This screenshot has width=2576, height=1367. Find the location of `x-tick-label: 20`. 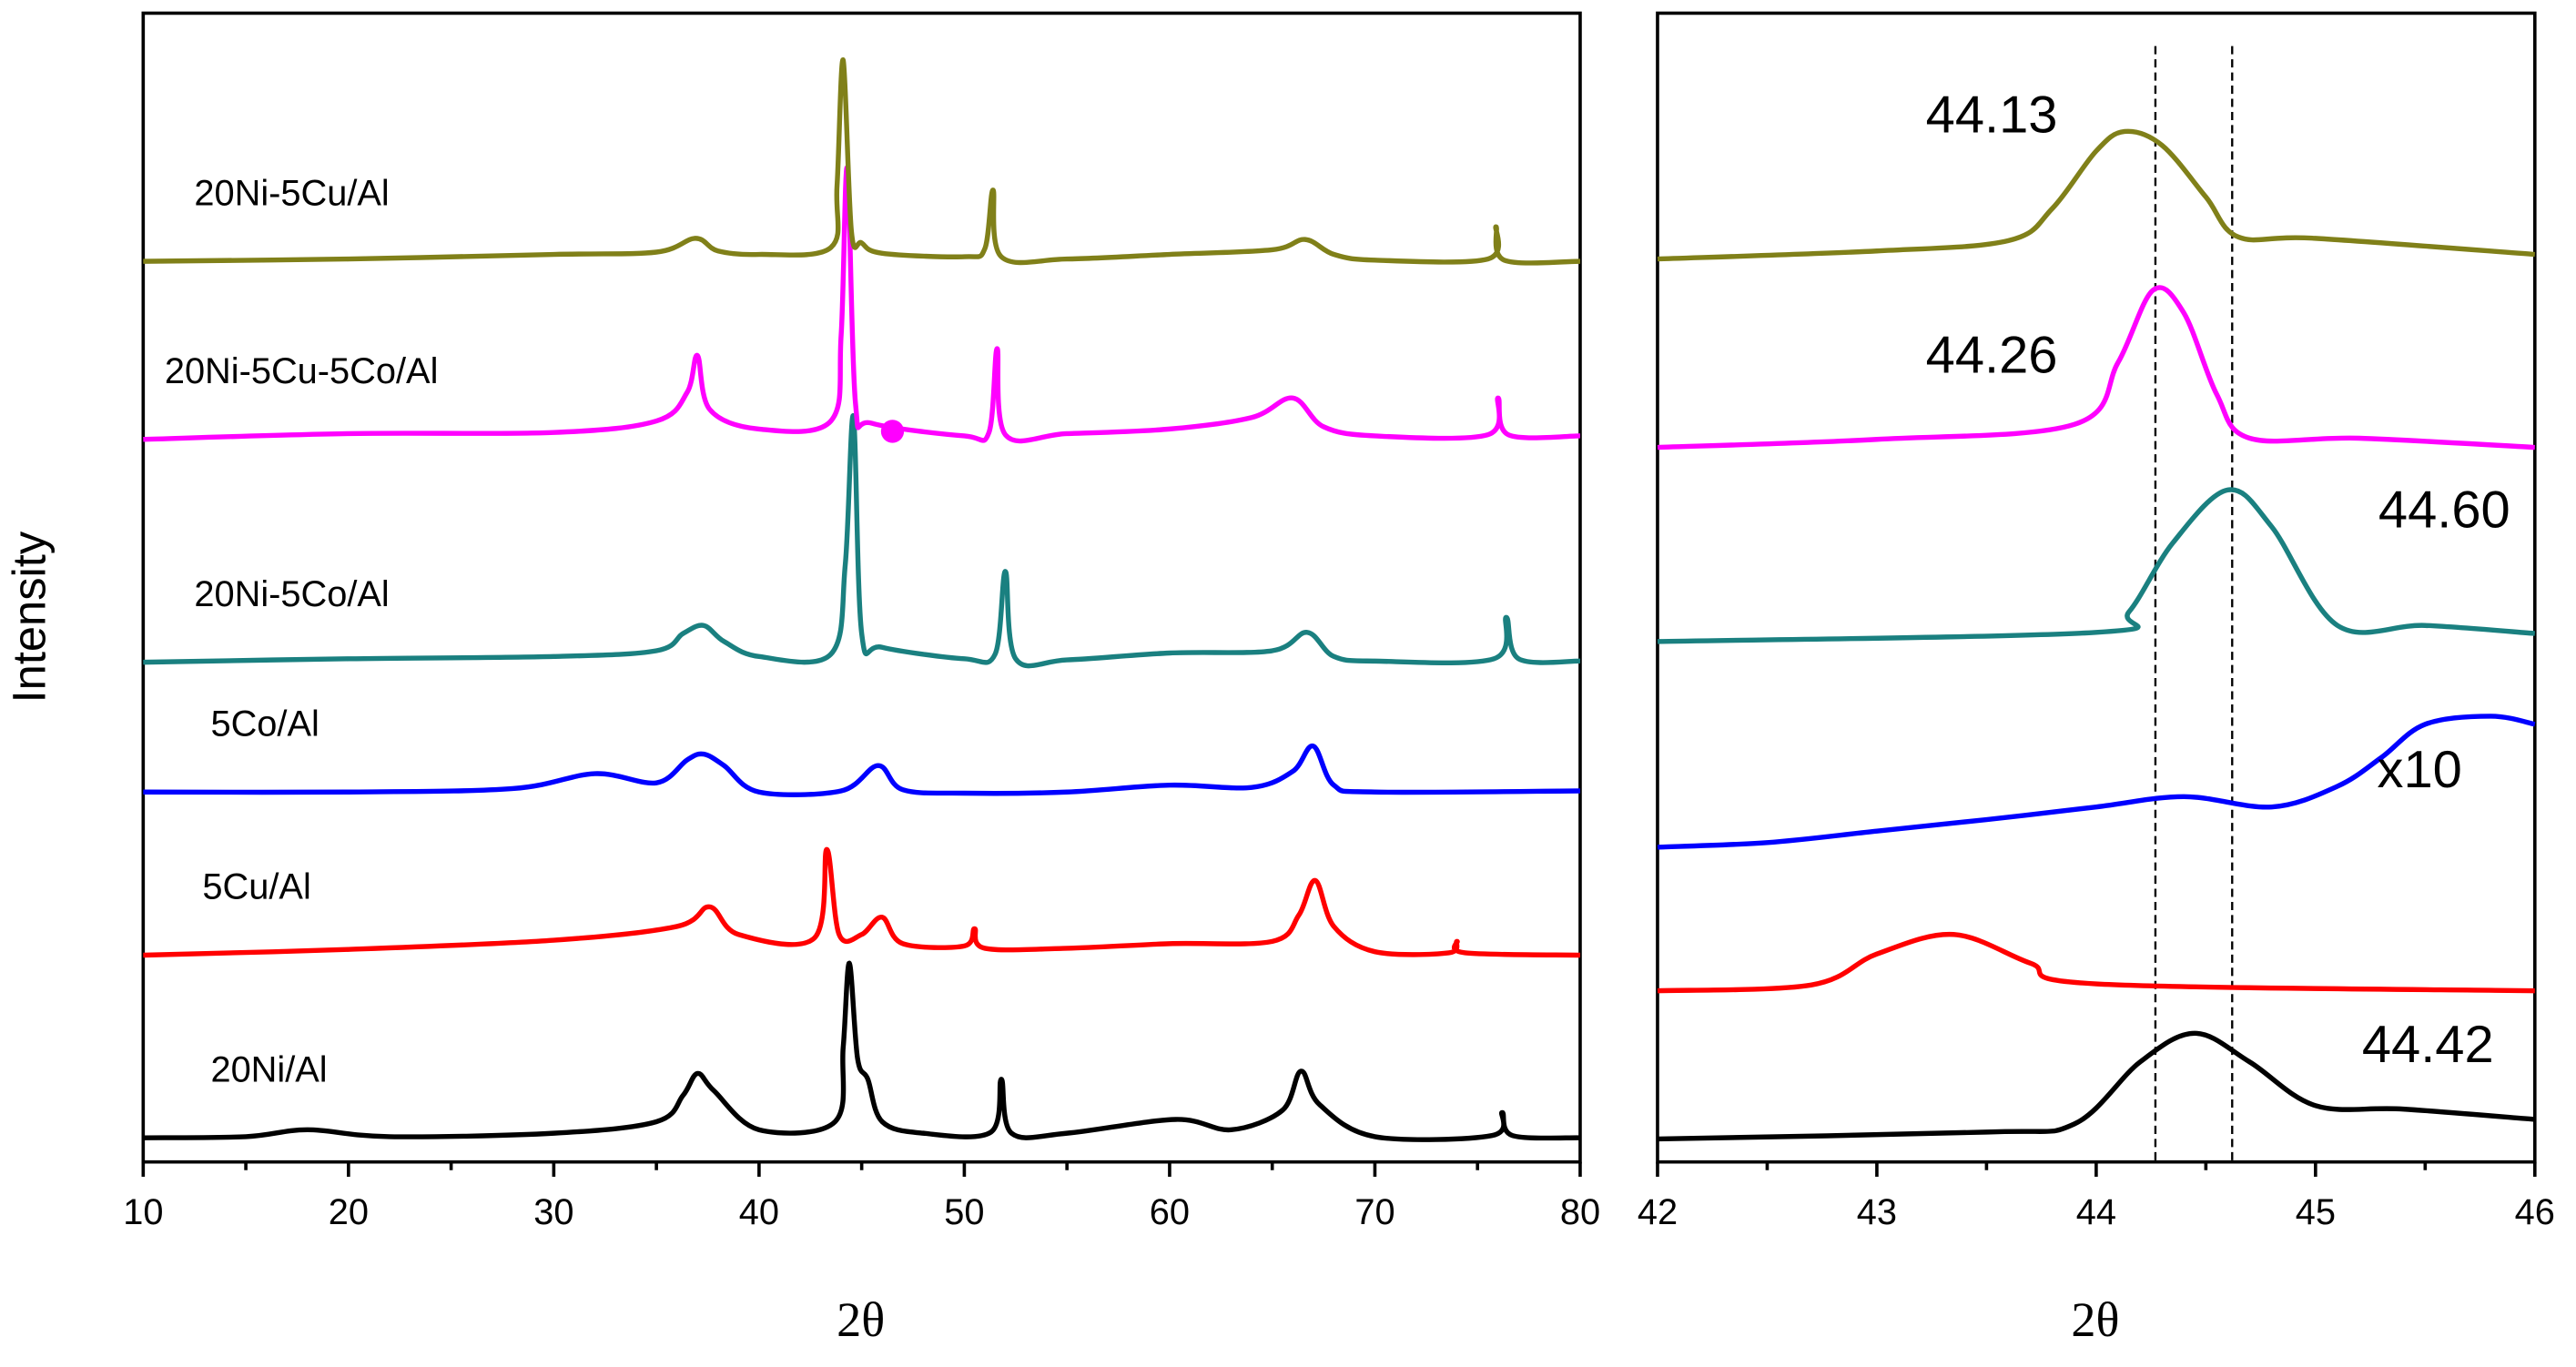

x-tick-label: 20 is located at coordinates (349, 1212).